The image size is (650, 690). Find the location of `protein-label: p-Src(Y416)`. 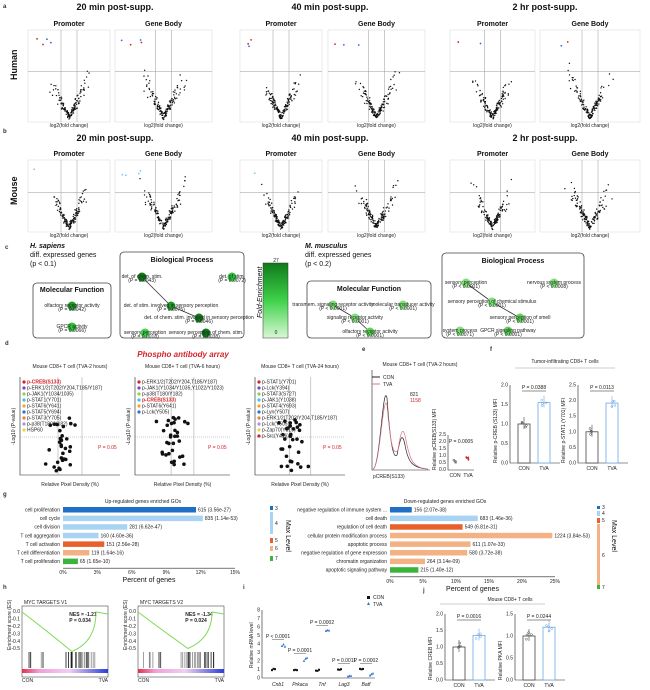

protein-label: p-Src(Y416) is located at coordinates (275, 437).